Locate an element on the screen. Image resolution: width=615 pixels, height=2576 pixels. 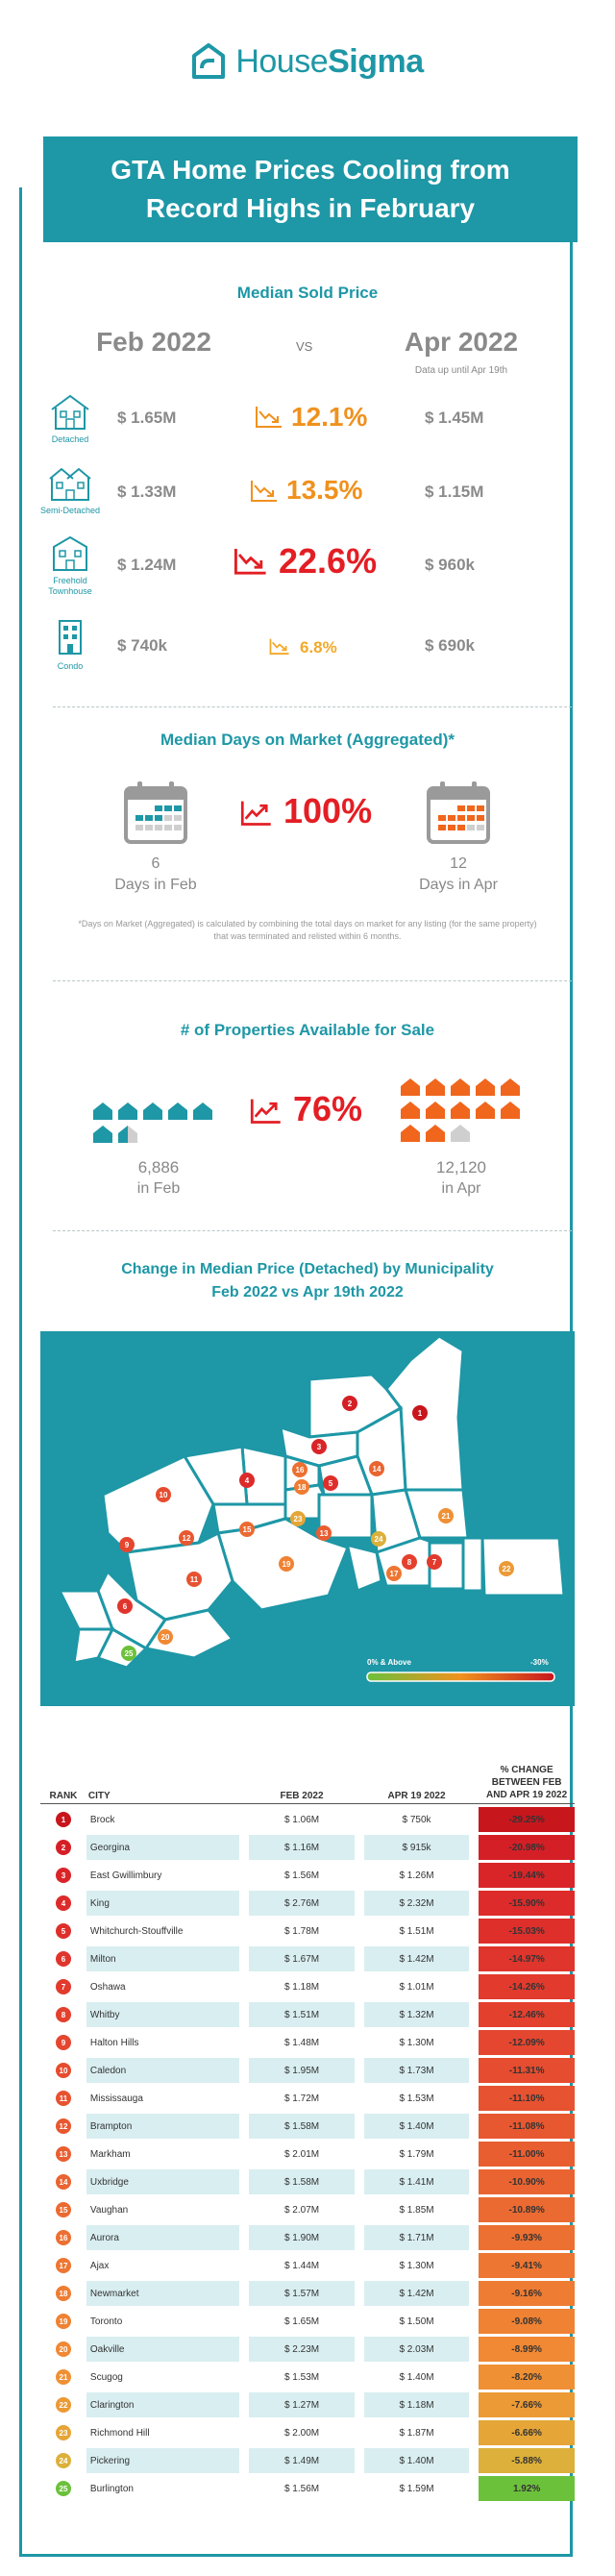
svg-text: 6 is located at coordinates (126, 1607).